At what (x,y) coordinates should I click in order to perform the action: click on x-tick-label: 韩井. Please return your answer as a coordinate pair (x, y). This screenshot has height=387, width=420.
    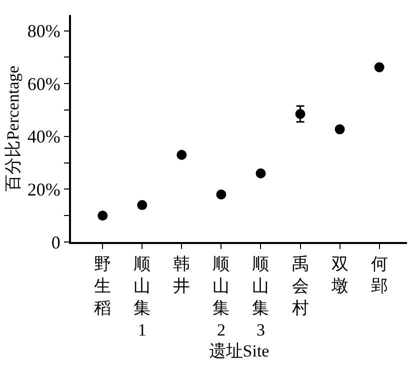
    Looking at the image, I should click on (181, 275).